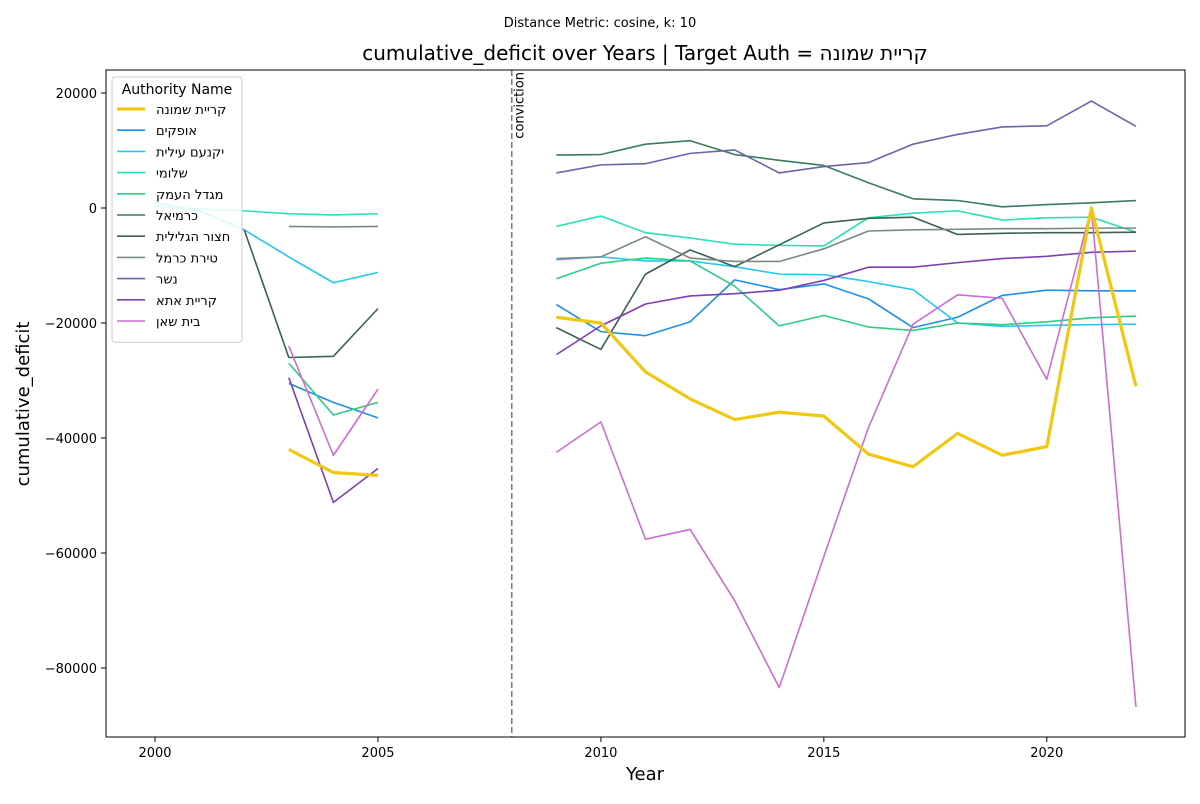 The height and width of the screenshot is (804, 1200). I want to click on x-tick-label: 2005, so click(377, 753).